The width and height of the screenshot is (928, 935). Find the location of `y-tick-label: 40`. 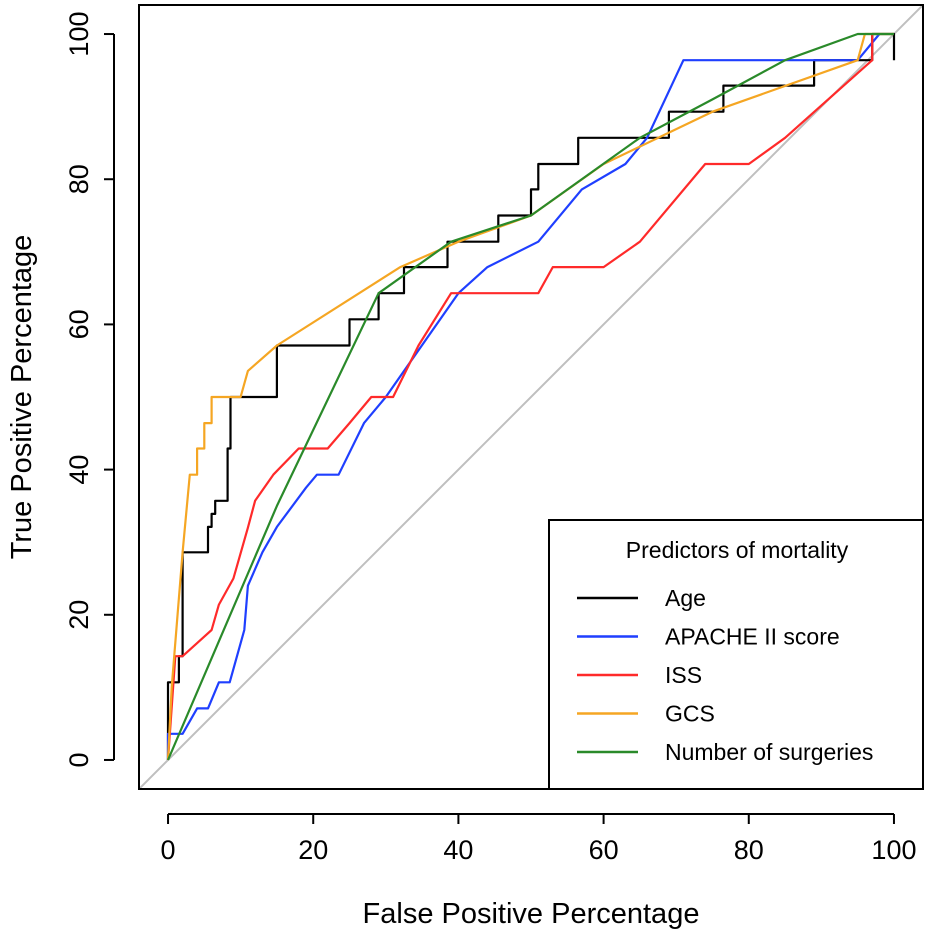

y-tick-label: 40 is located at coordinates (79, 470).